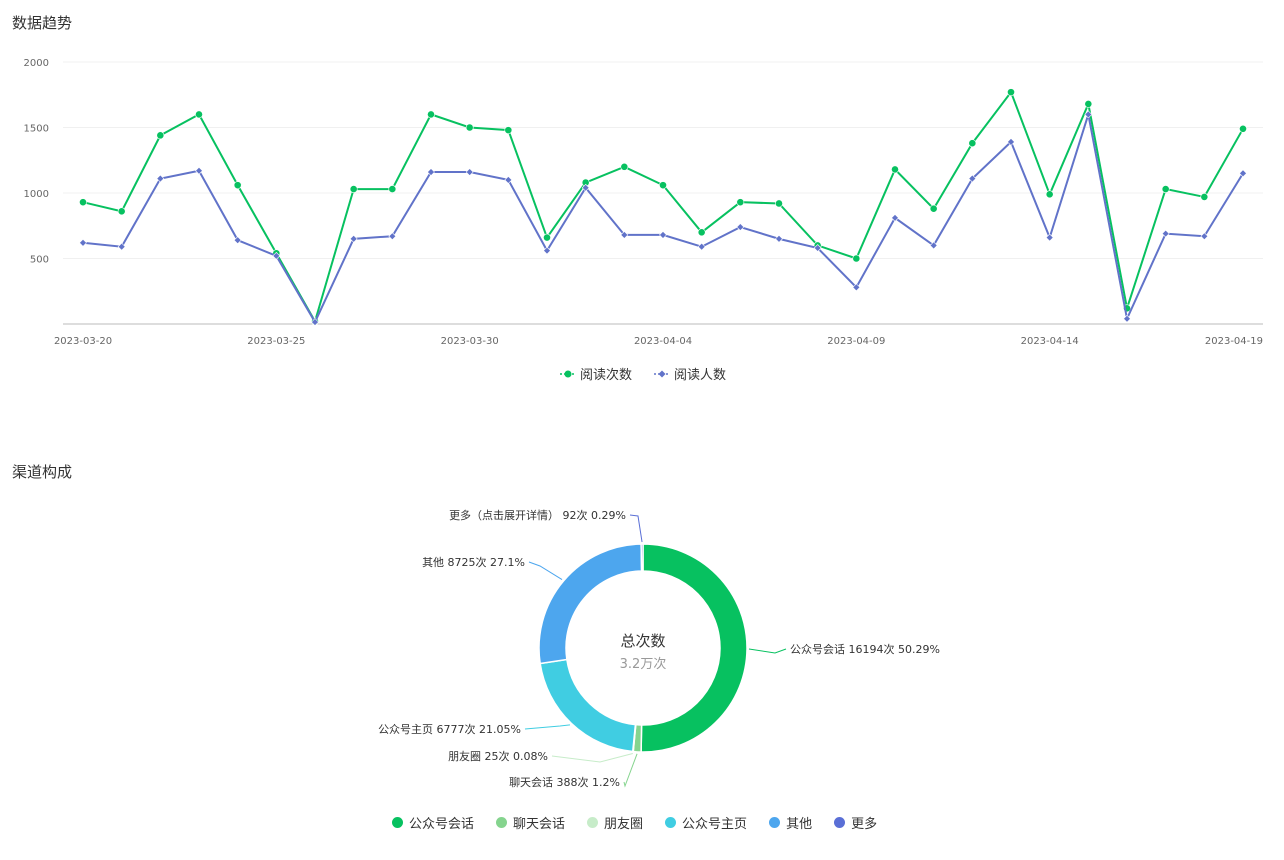 This screenshot has height=860, width=1284. Describe the element at coordinates (449, 729) in the screenshot. I see `slice-label: 公众号主页 6777次 21.05%` at that location.